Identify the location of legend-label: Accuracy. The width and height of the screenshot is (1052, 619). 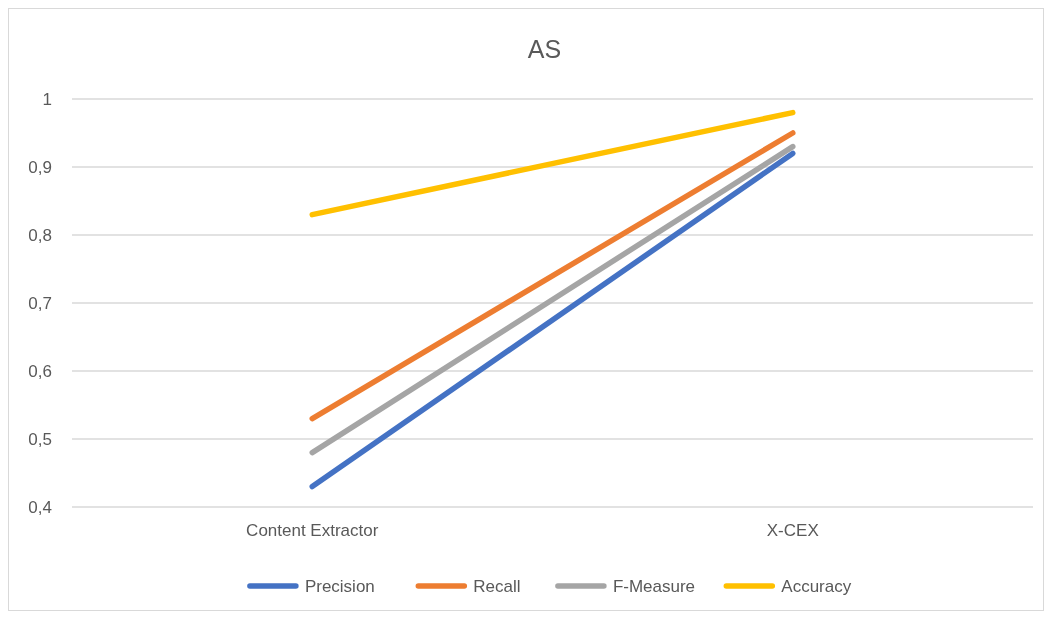
(816, 586).